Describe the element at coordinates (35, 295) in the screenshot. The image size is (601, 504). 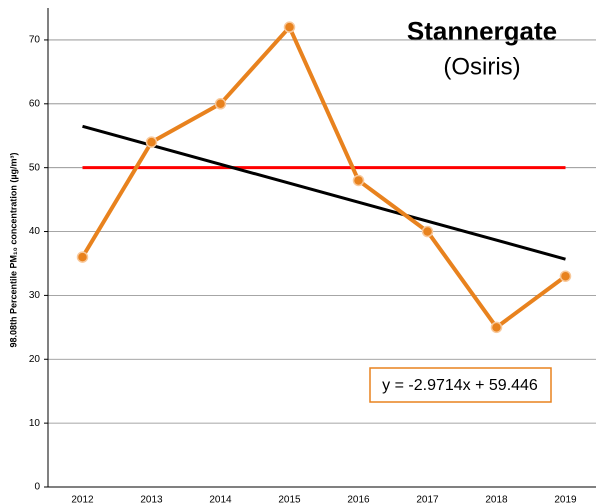
I see `y-tick-label: 30` at that location.